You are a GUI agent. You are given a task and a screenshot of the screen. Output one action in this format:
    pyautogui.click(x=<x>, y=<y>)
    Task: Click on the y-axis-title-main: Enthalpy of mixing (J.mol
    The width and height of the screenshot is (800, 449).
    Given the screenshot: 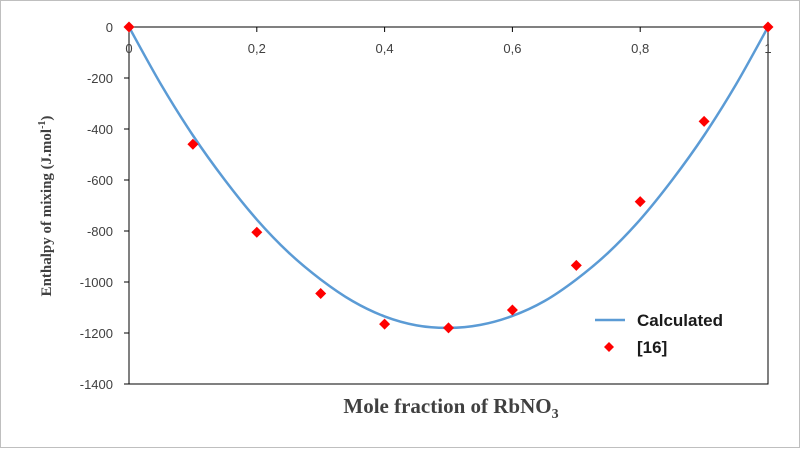 What is the action you would take?
    pyautogui.click(x=47, y=213)
    